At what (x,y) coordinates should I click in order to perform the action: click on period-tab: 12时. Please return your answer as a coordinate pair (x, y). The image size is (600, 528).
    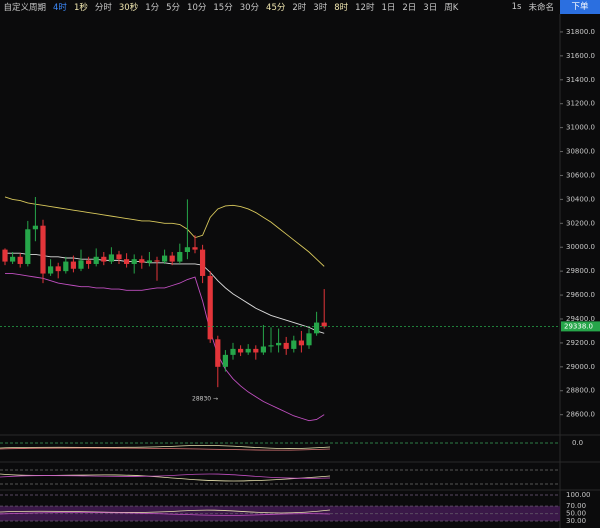
    Looking at the image, I should click on (365, 8).